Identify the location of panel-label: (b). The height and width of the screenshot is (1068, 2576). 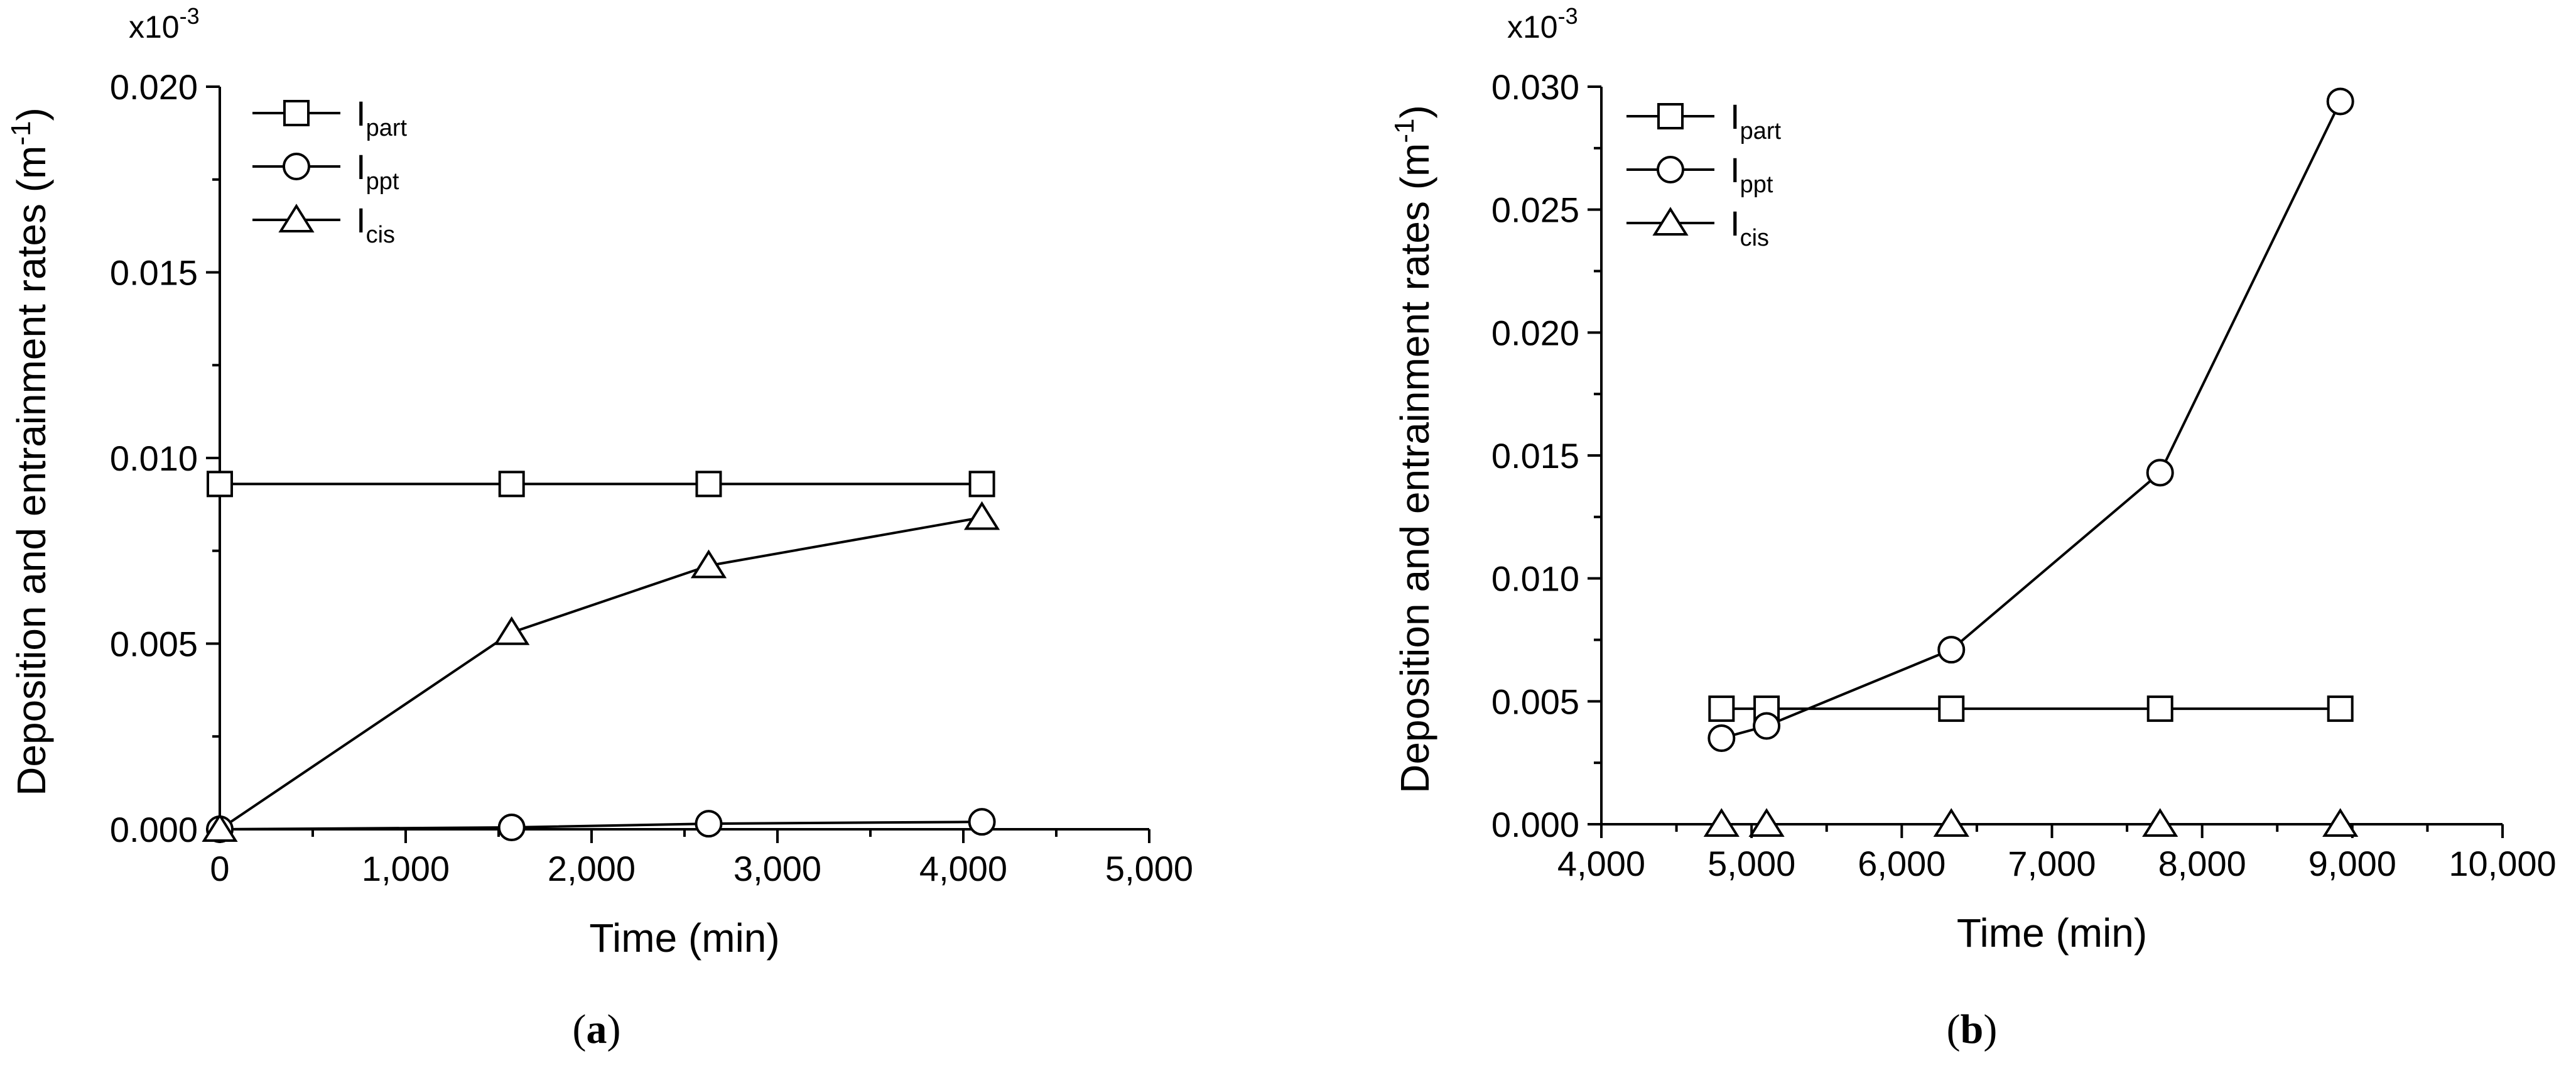
(1972, 1029).